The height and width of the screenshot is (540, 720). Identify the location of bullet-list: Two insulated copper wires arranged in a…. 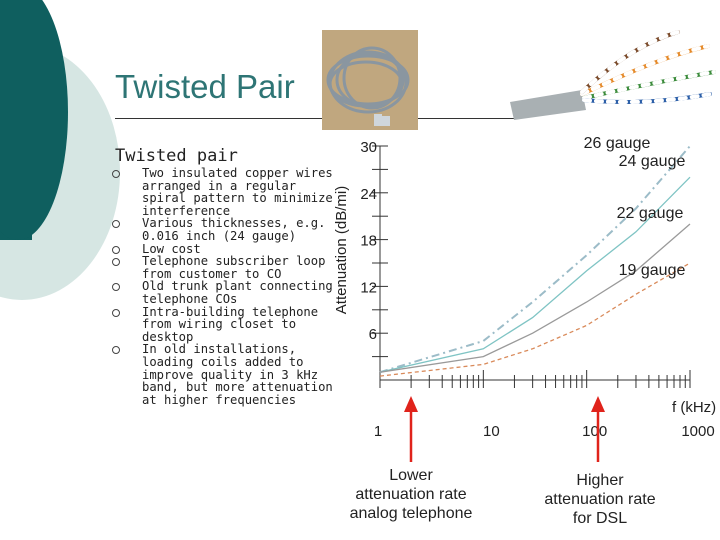
(229, 286).